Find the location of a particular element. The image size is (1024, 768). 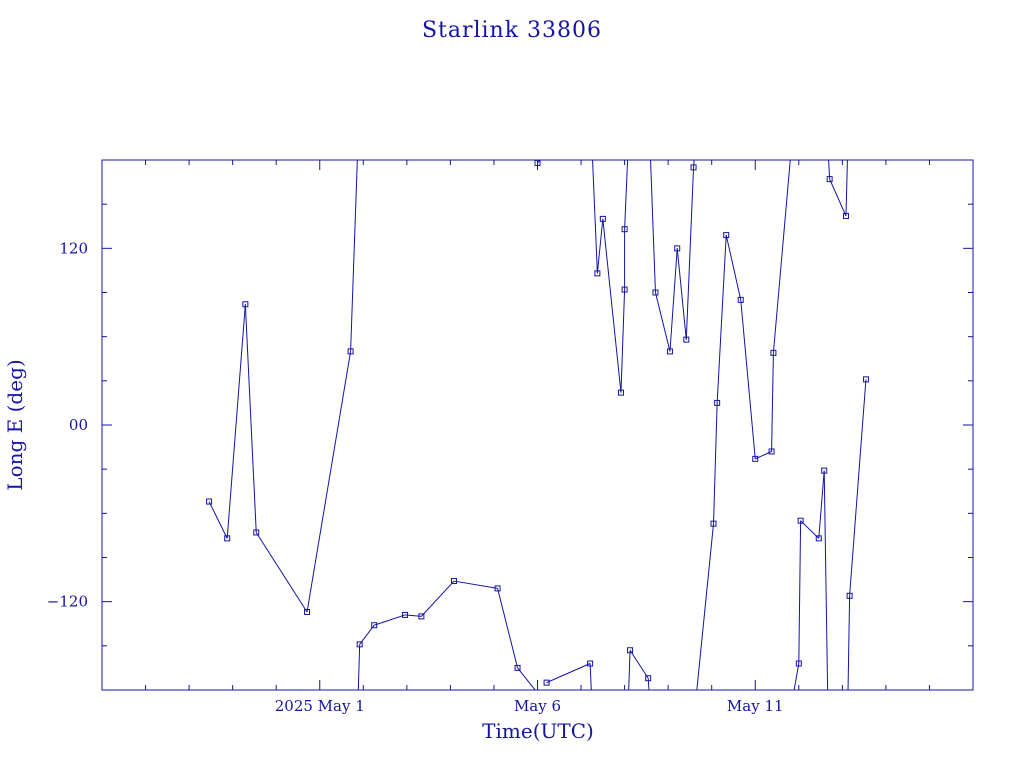

x-tick-label: 2025 May 1 is located at coordinates (320, 706).